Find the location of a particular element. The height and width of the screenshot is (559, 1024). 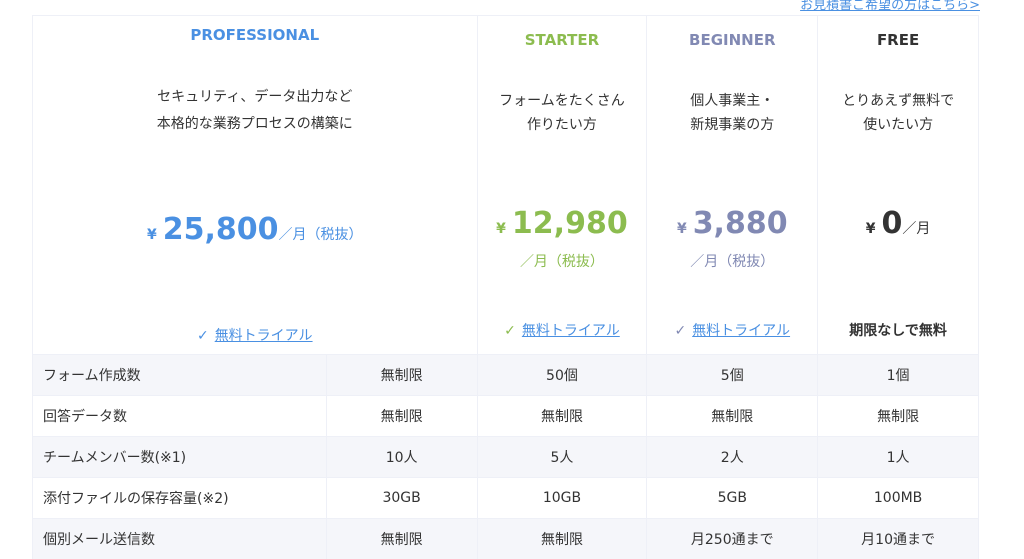

plan-description: とりあえず無料で 使いたい方 is located at coordinates (898, 113).